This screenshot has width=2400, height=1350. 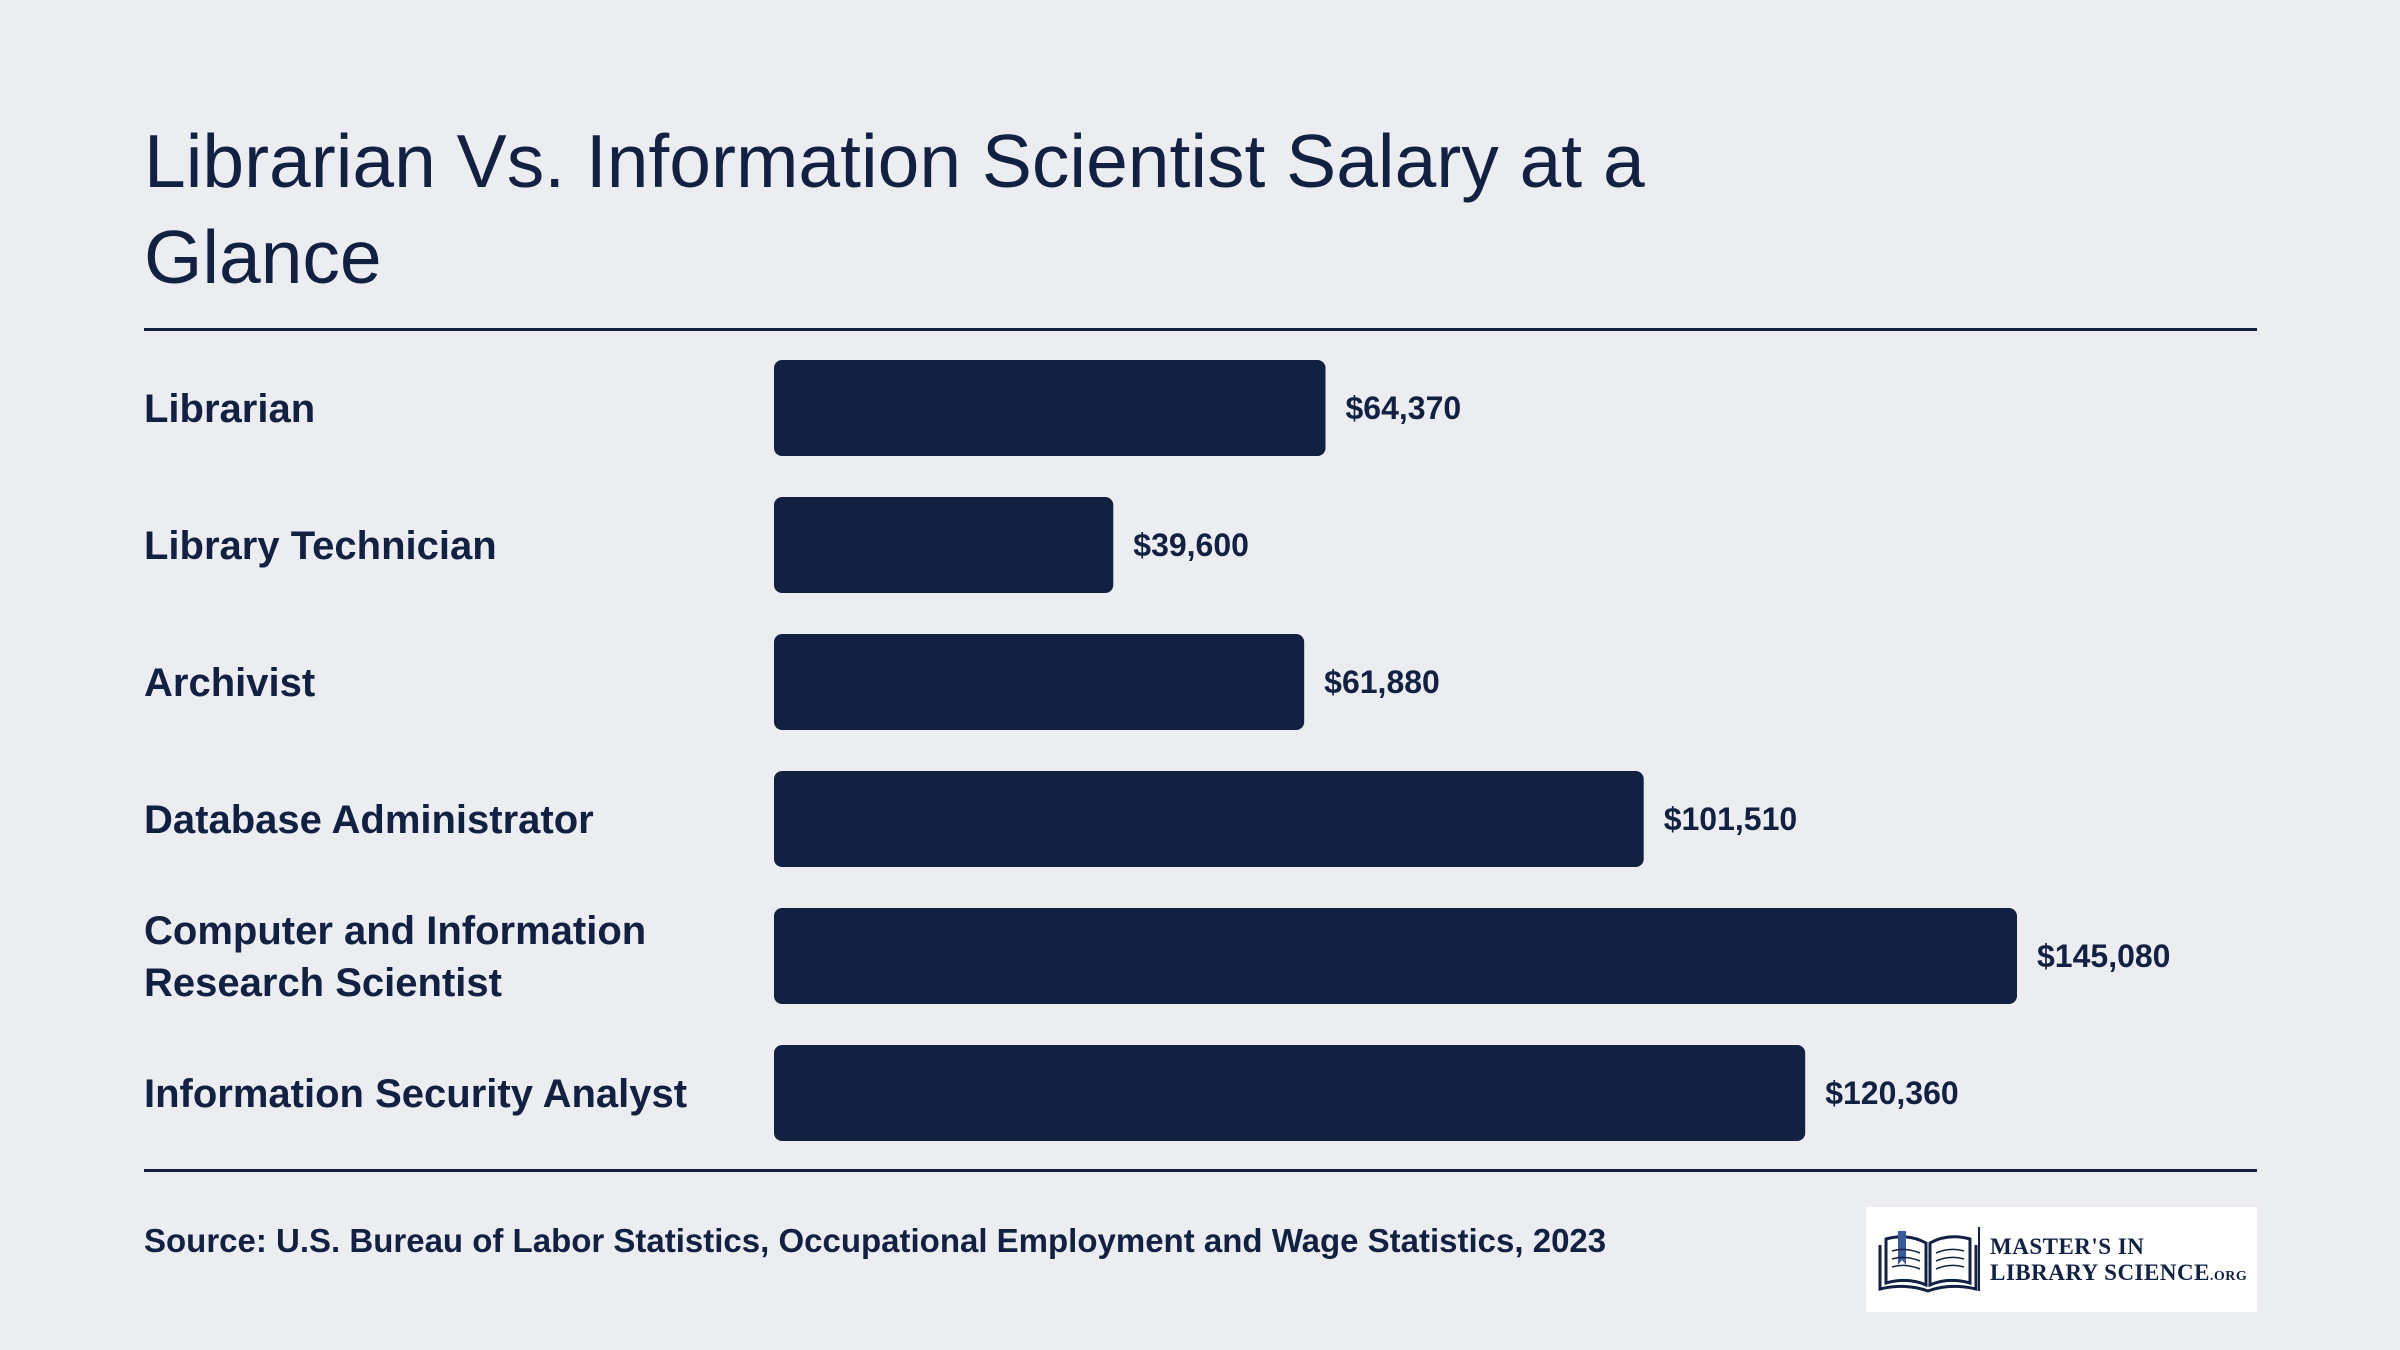 What do you see at coordinates (1050, 408) in the screenshot?
I see `bar-librarian` at bounding box center [1050, 408].